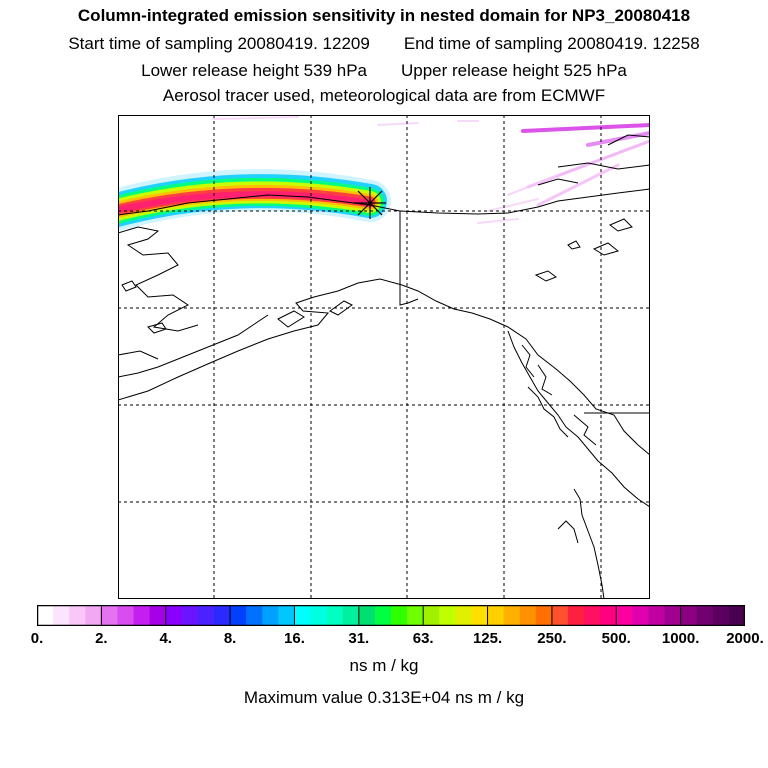 The image size is (768, 768). I want to click on start-time-label: Start time of sampling 20080419. 12209, so click(219, 43).